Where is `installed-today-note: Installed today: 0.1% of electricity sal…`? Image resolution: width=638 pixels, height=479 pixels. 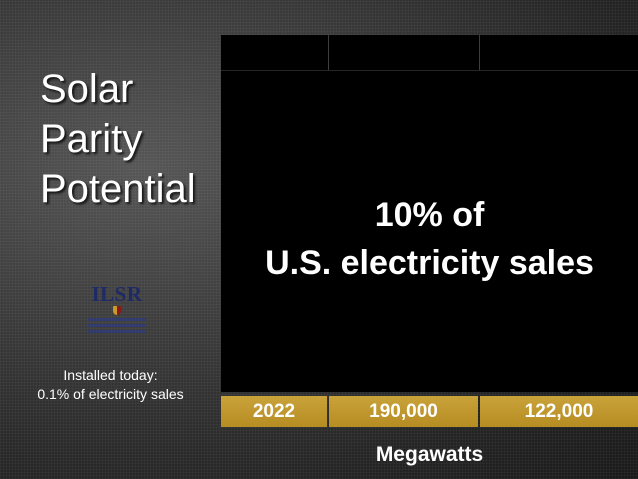 installed-today-note: Installed today: 0.1% of electricity sal… is located at coordinates (110, 385).